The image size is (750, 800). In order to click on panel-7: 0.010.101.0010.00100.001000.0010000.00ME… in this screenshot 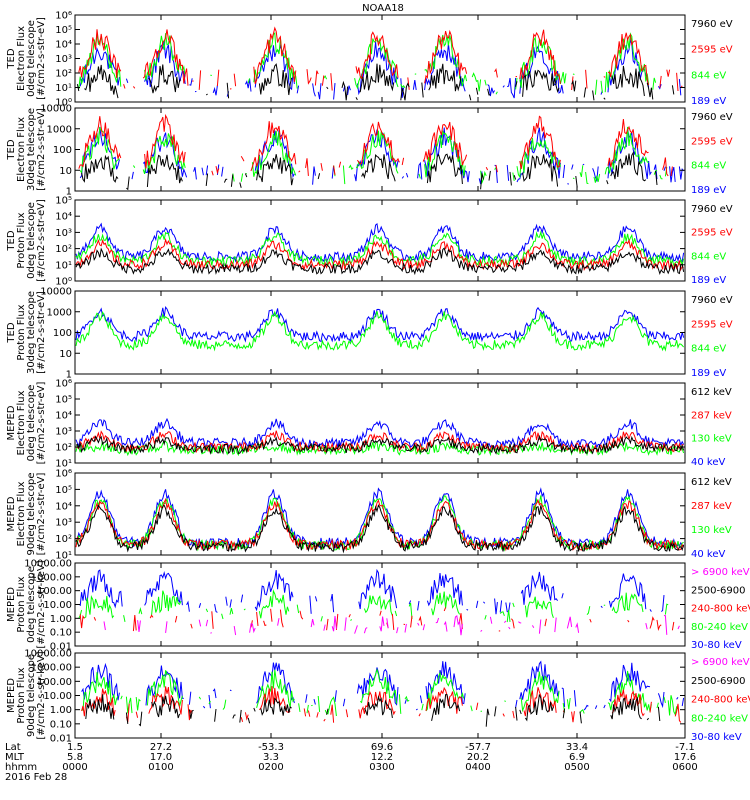, I will do `click(378, 606)`.